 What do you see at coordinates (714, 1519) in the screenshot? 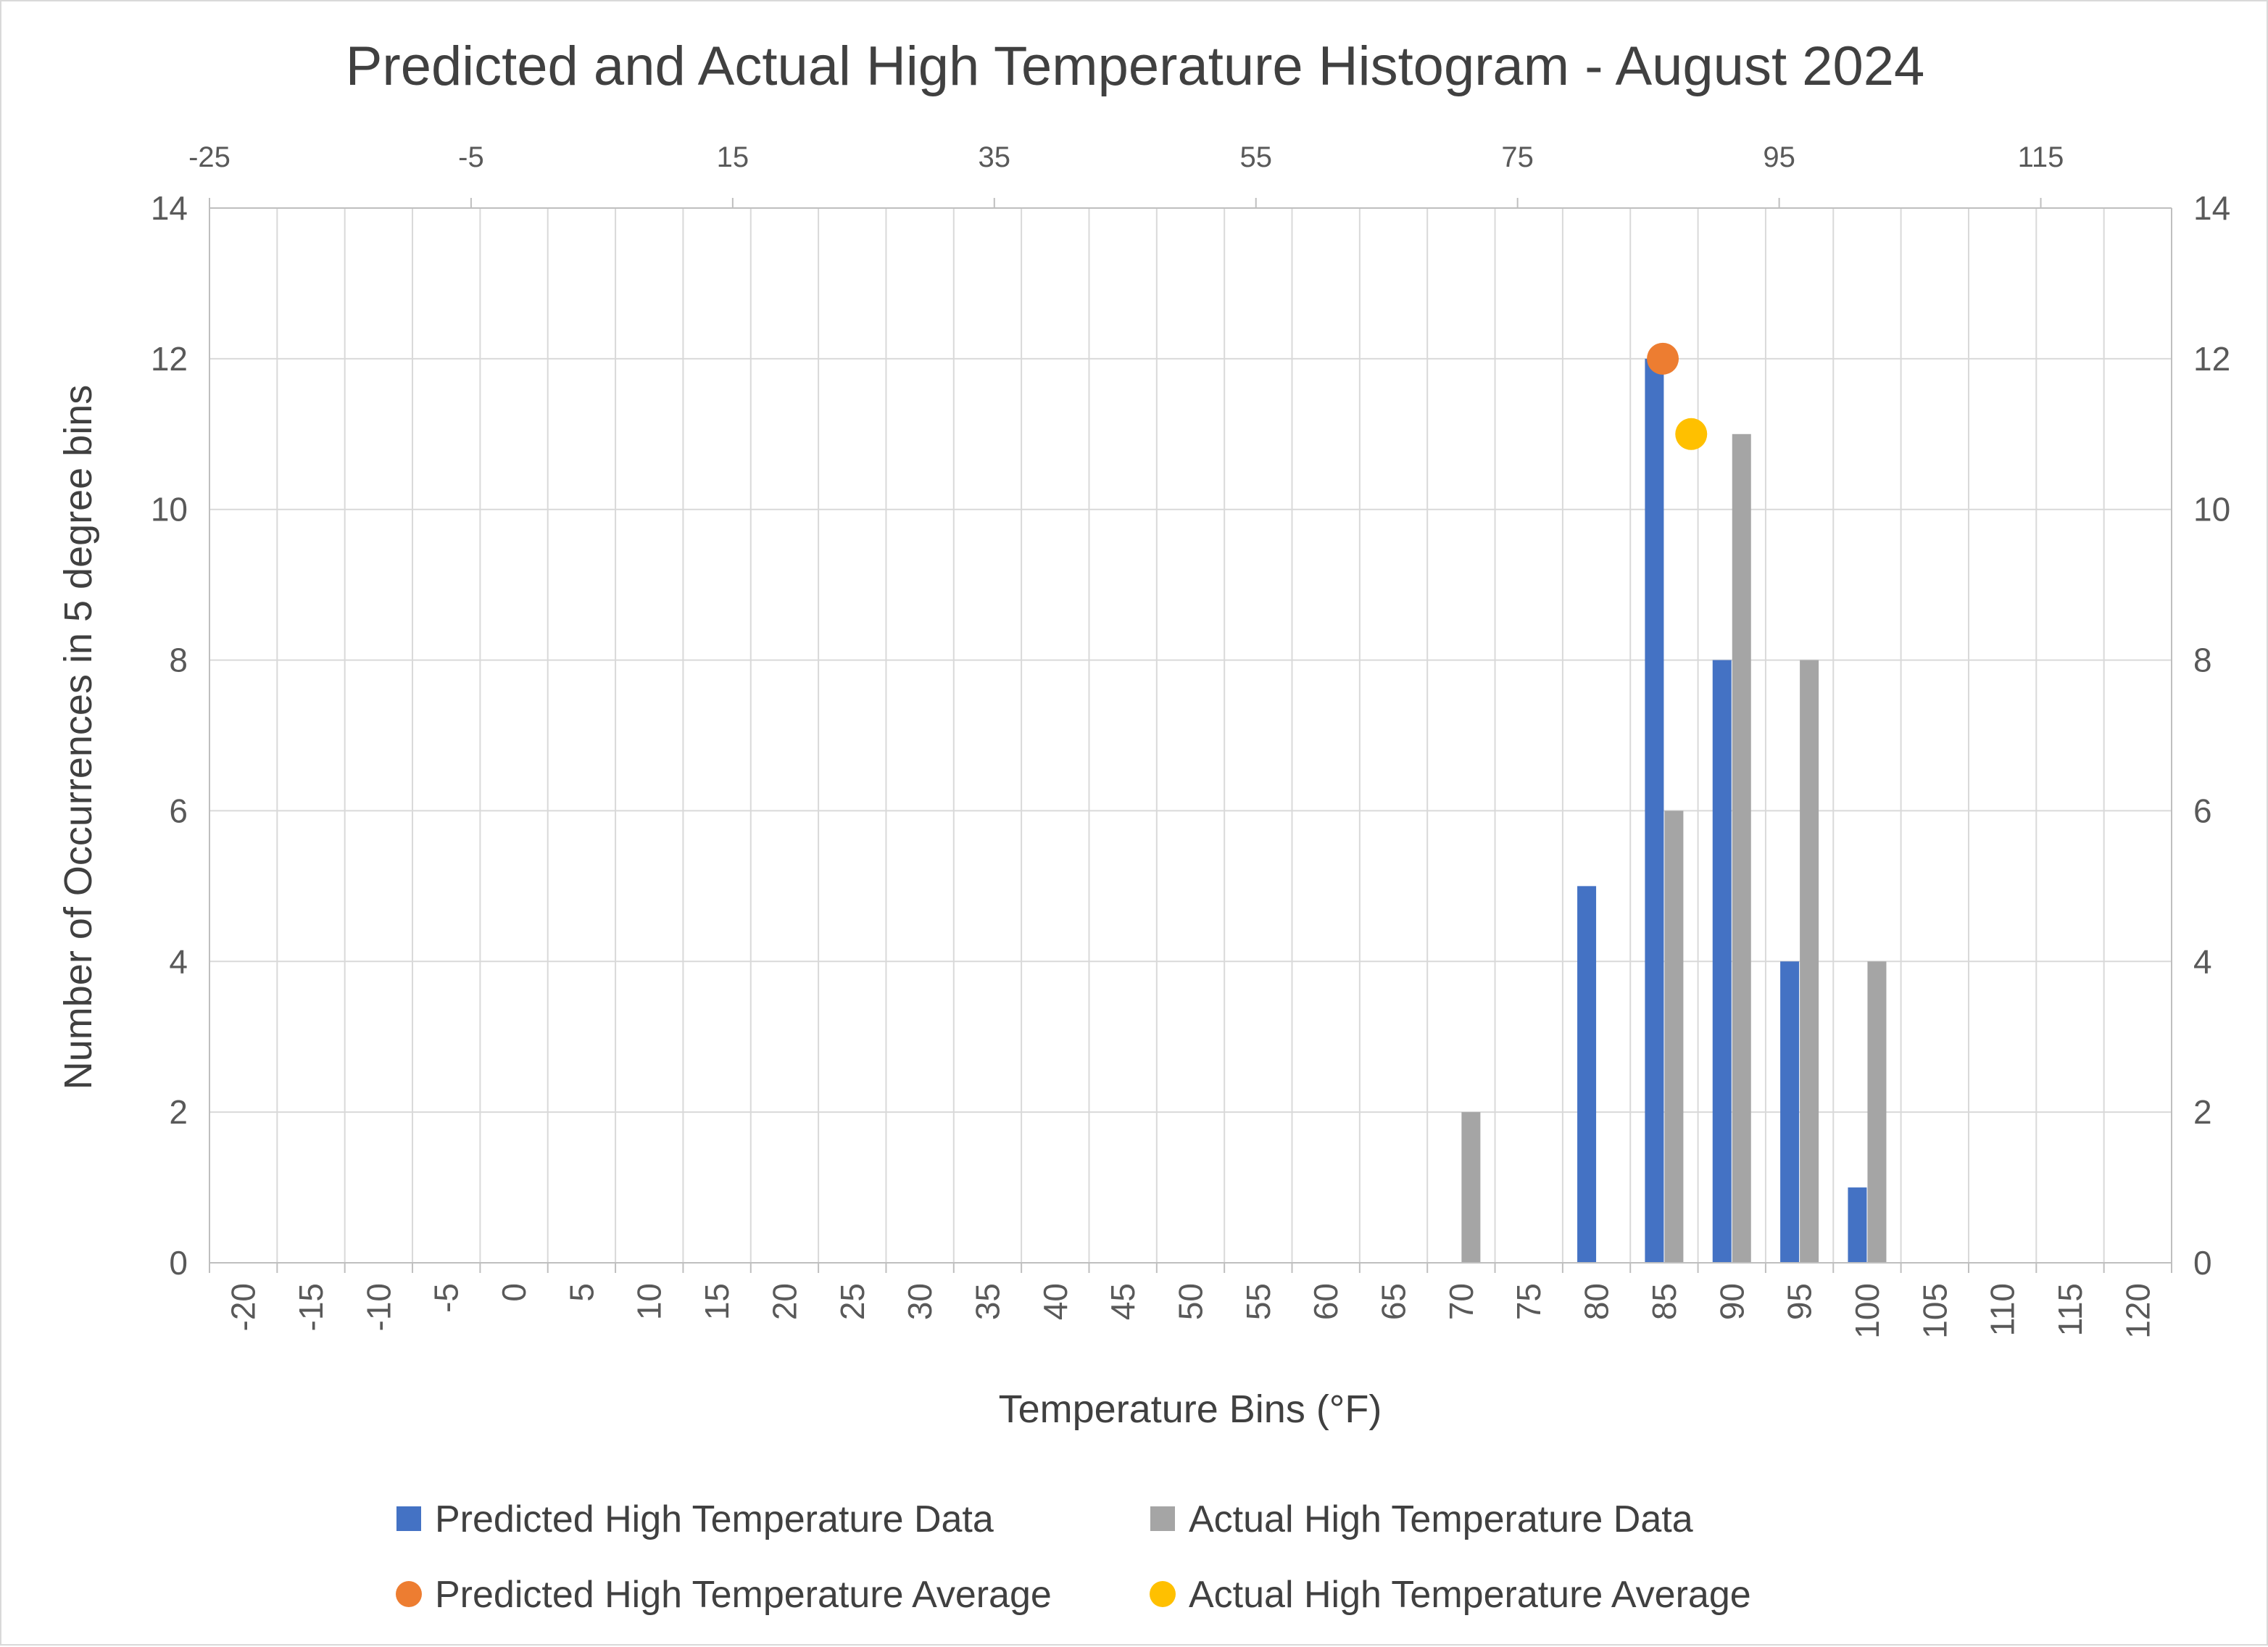
I see `legend-predicted-data-label: Predicted High Temperature Data` at bounding box center [714, 1519].